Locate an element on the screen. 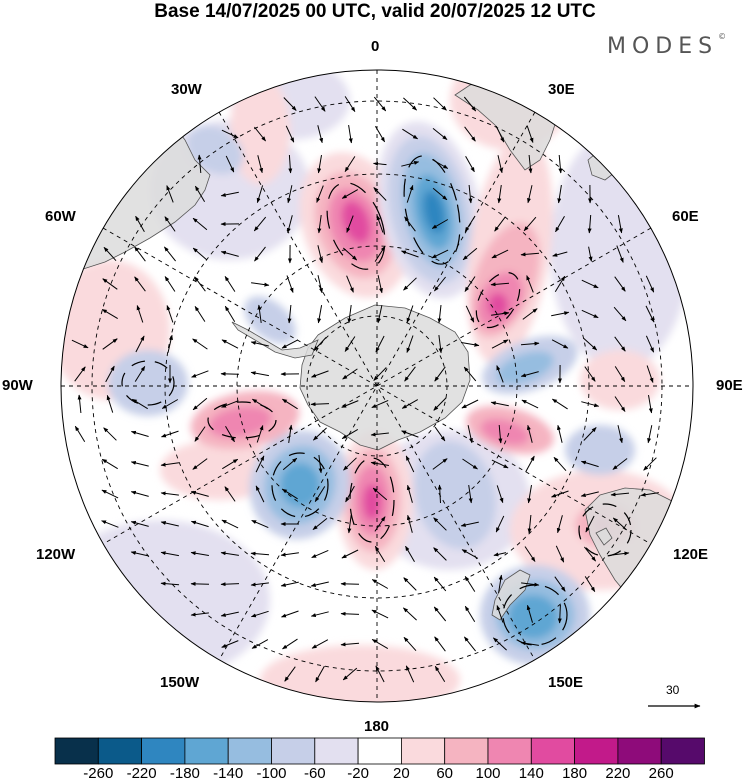  colorbar-tick-label: -180 is located at coordinates (184, 773).